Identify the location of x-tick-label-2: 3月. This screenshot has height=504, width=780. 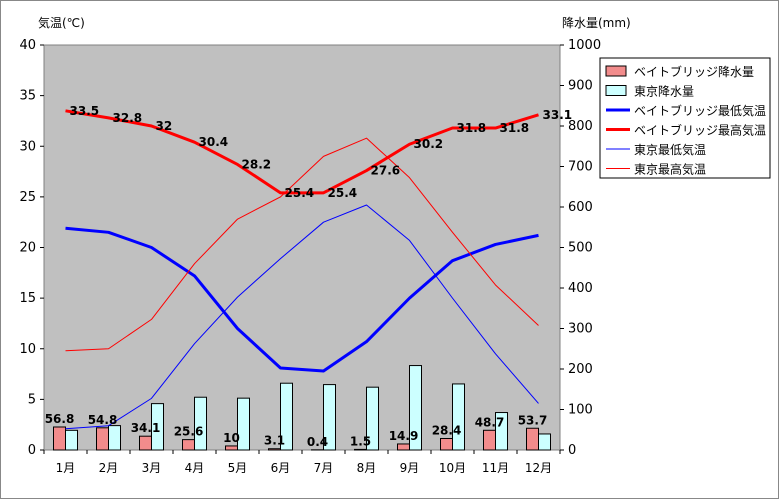
(152, 468).